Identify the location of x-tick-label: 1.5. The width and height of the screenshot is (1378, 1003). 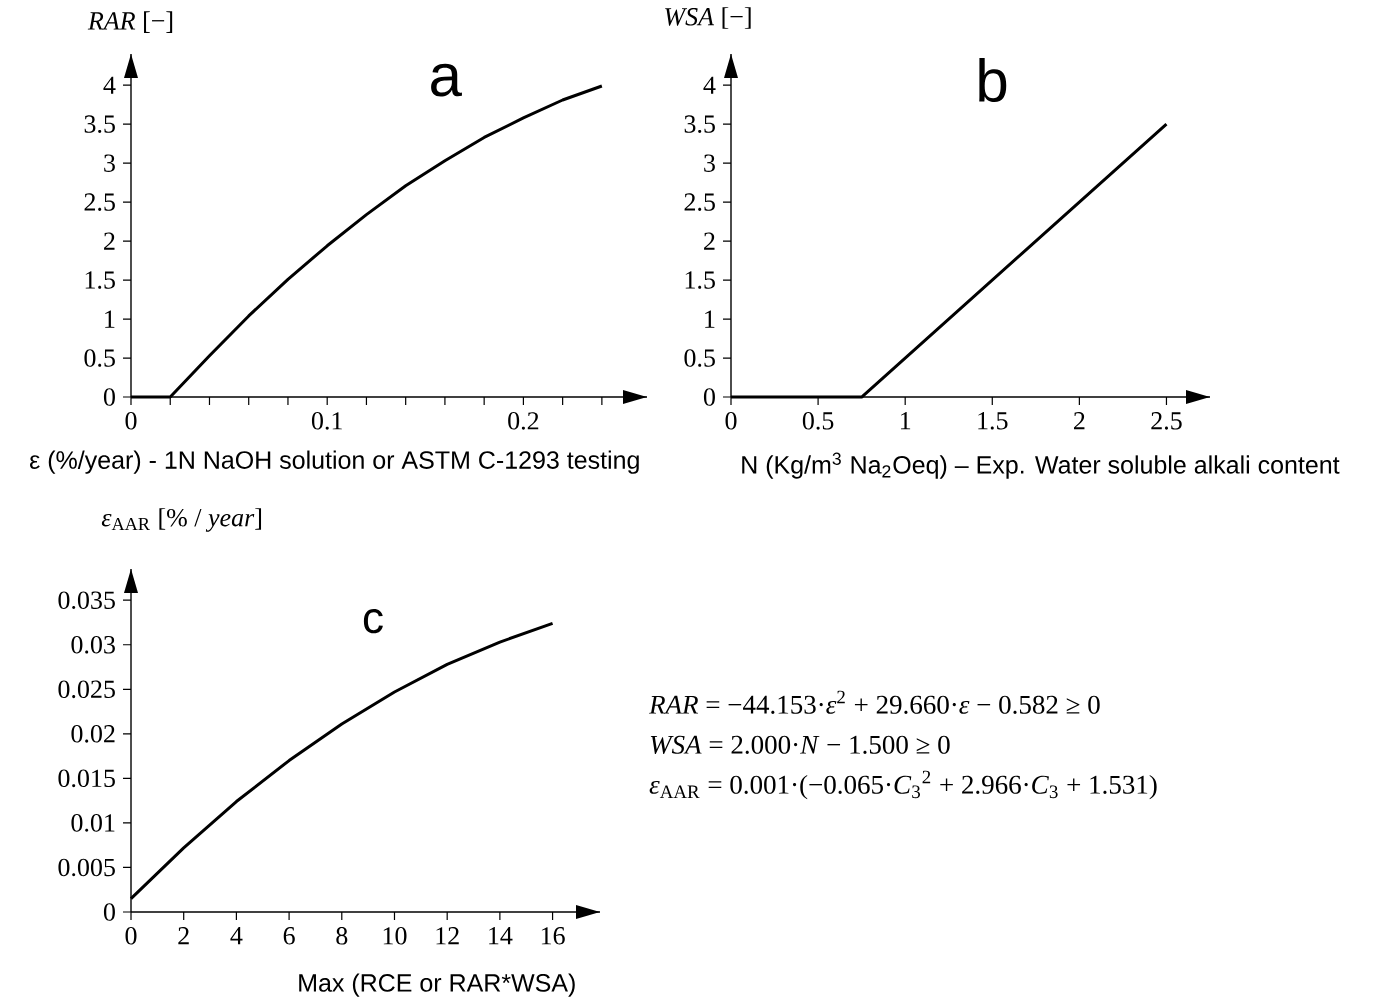
(993, 421).